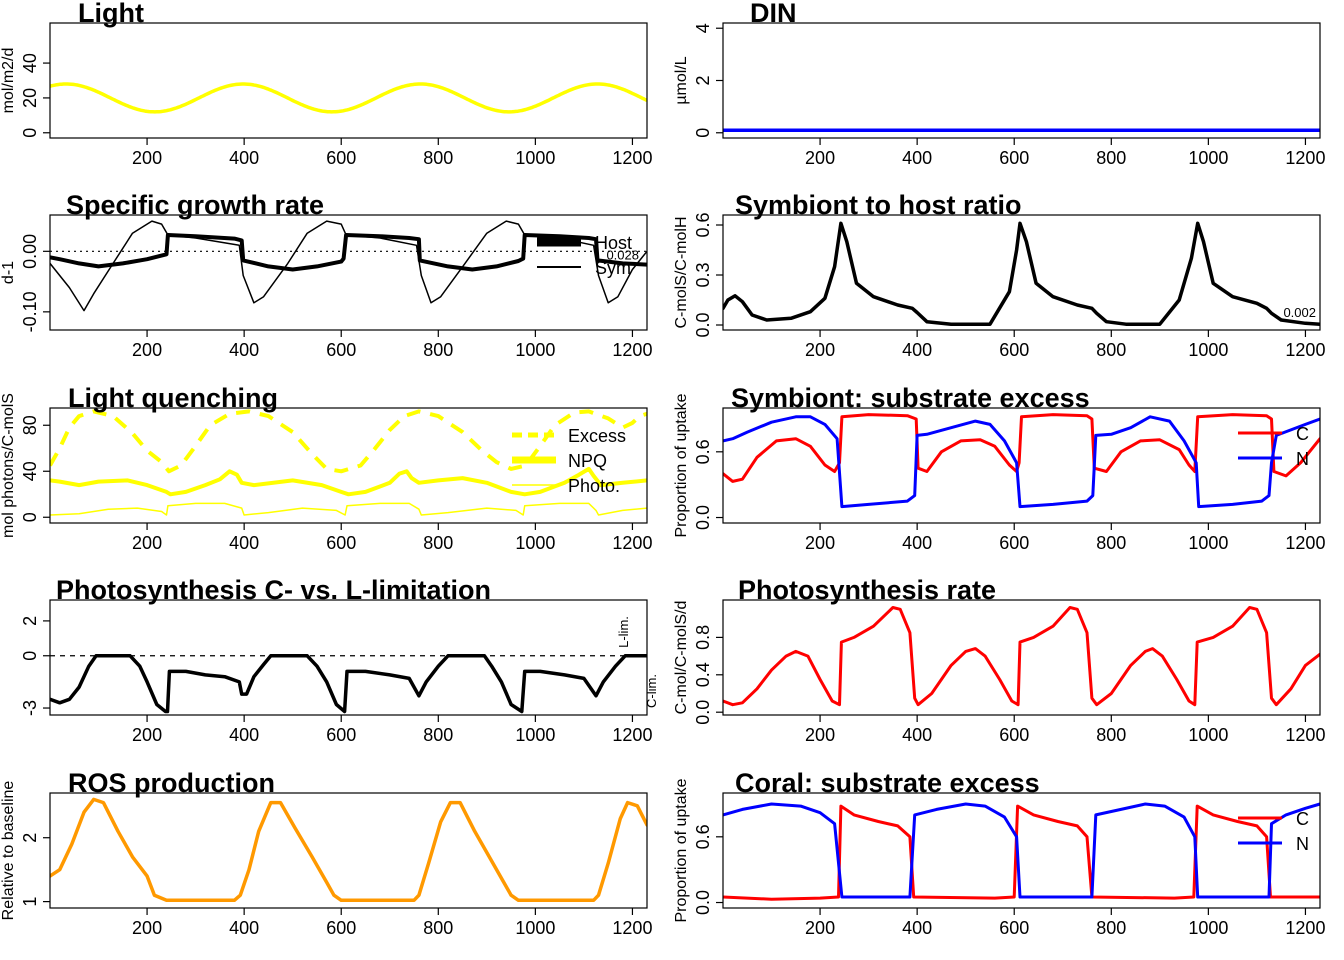 The height and width of the screenshot is (960, 1344). What do you see at coordinates (887, 783) in the screenshot?
I see `panel-title: Coral: substrate excess` at bounding box center [887, 783].